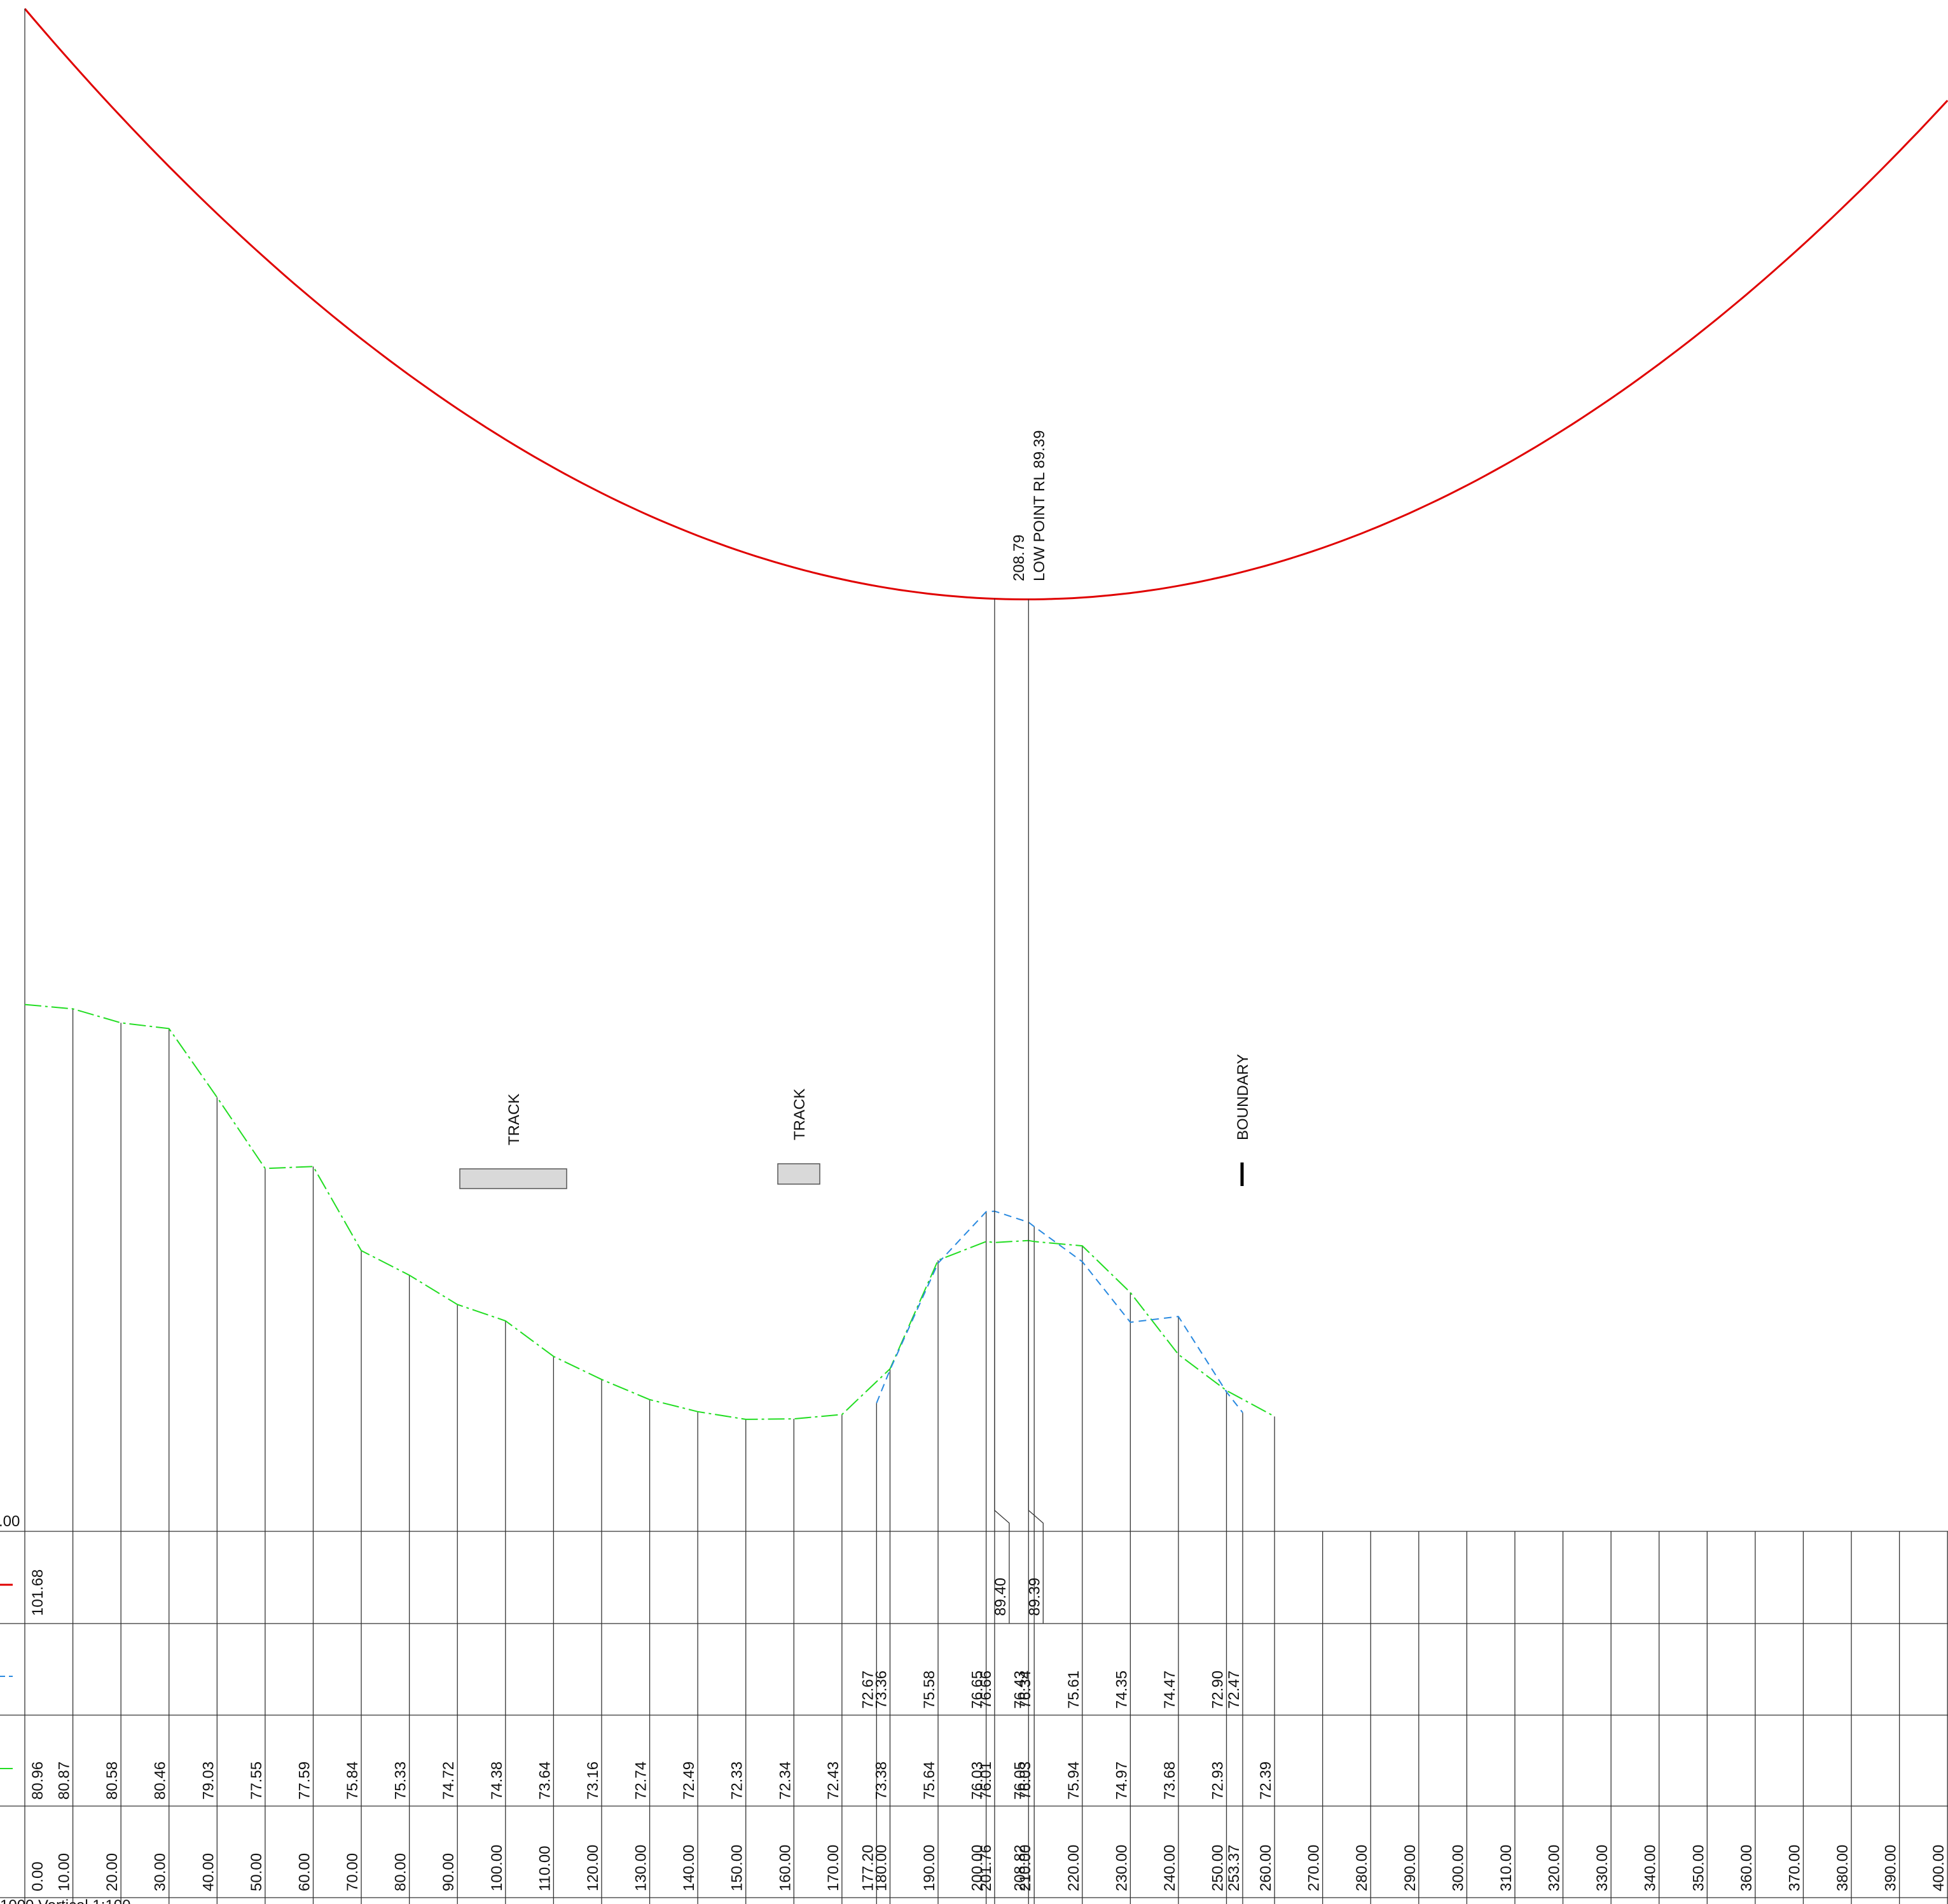 Image resolution: width=1948 pixels, height=1904 pixels. Describe the element at coordinates (401, 1872) in the screenshot. I see `chainage-label: 80.00` at that location.